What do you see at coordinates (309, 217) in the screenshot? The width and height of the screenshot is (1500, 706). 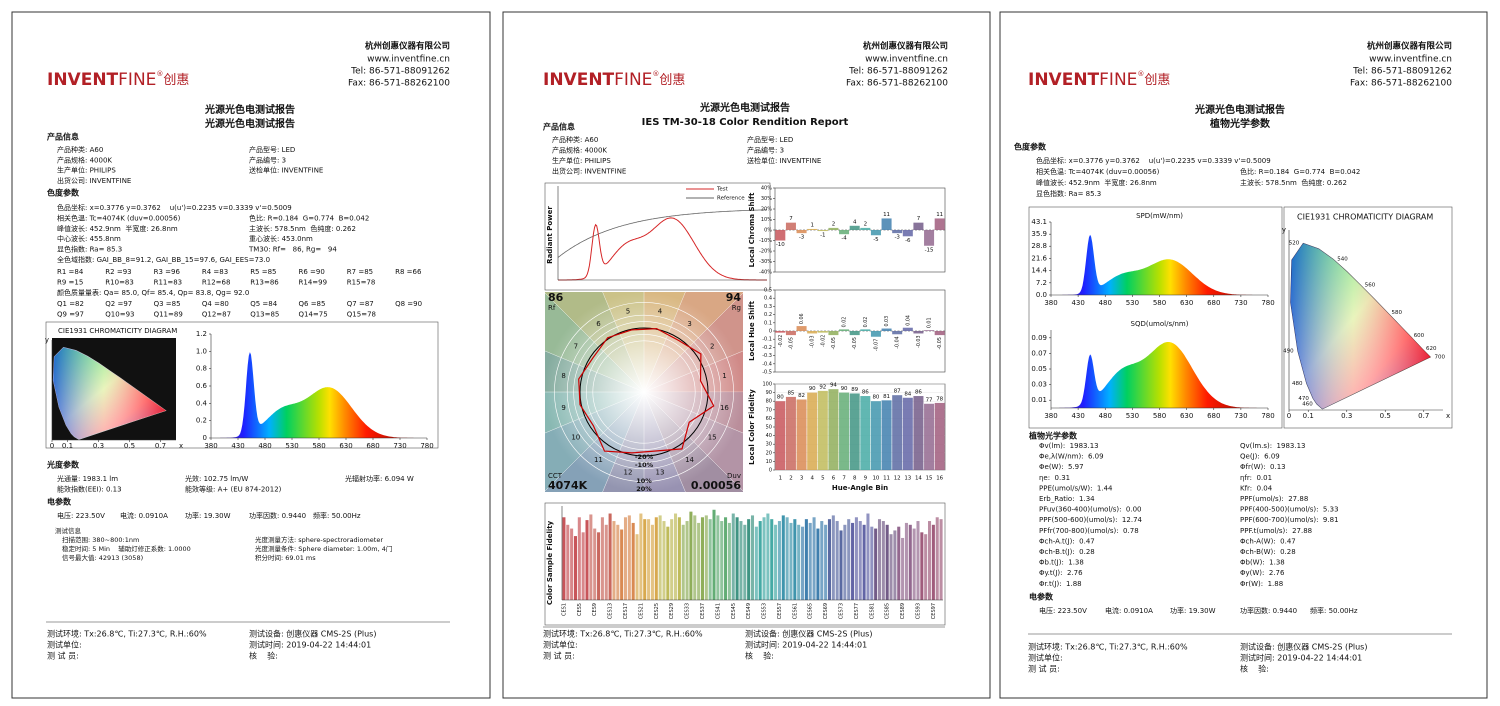 I see `field: 色比: R=0.184 G=0.774 B=0.042` at bounding box center [309, 217].